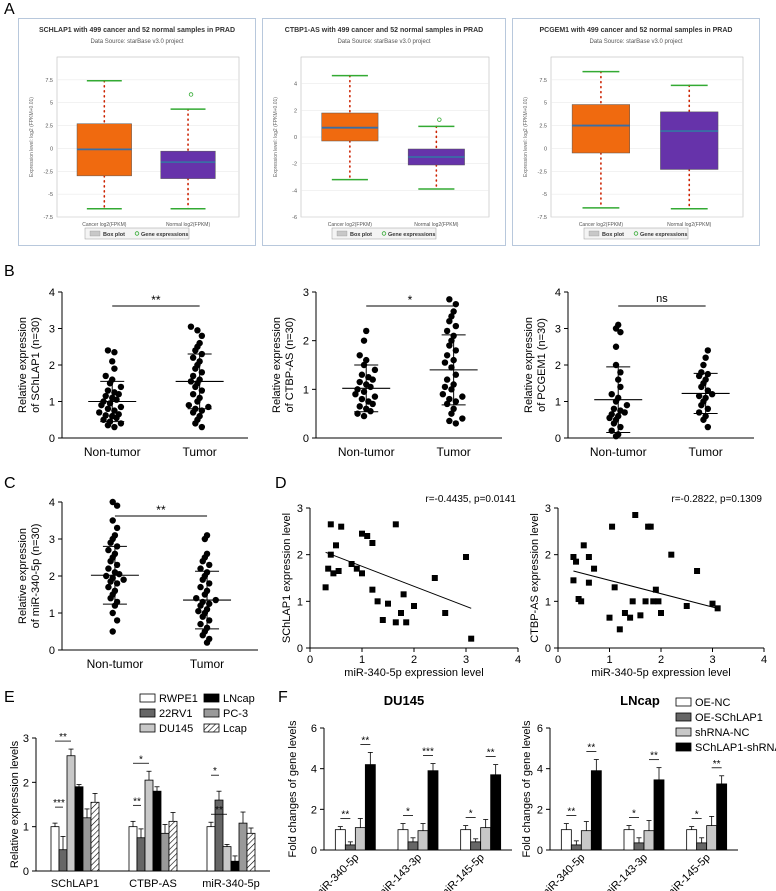  What do you see at coordinates (683, 732) in the screenshot?
I see `legend-swatch-shrna-nc` at bounding box center [683, 732].